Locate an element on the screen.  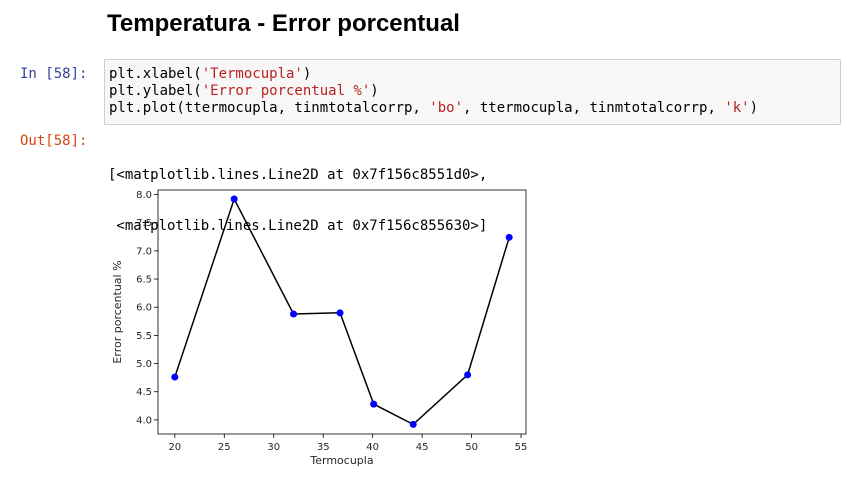
x-tick-label: 20 is located at coordinates (174, 447).